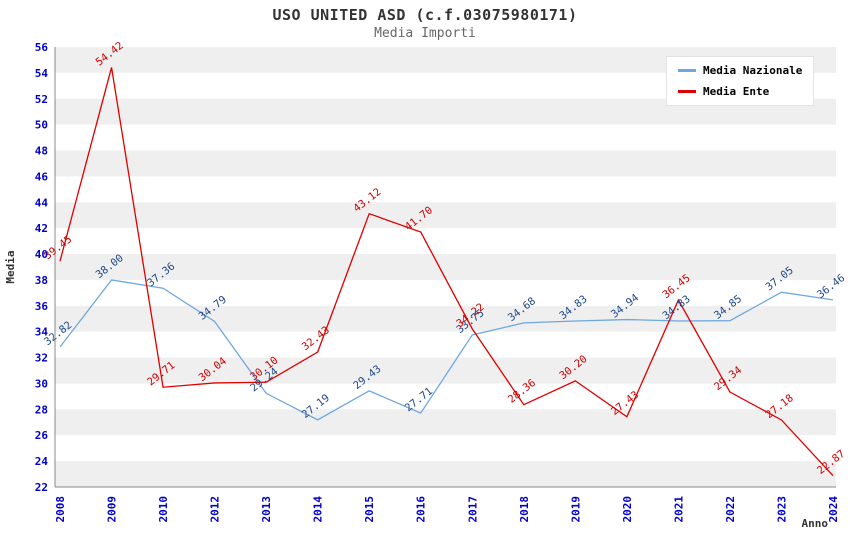  What do you see at coordinates (678, 509) in the screenshot?
I see `x-tick-label: 2021` at bounding box center [678, 509].